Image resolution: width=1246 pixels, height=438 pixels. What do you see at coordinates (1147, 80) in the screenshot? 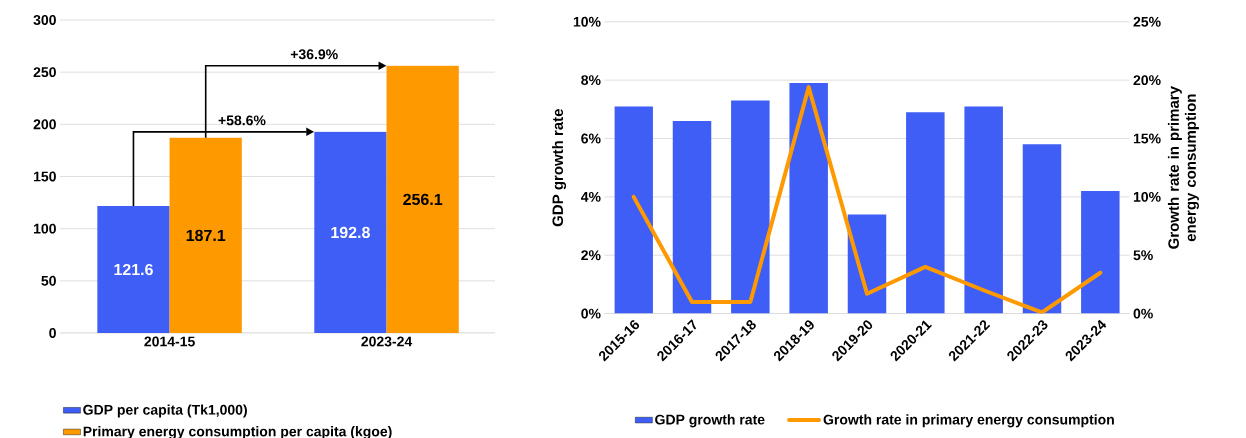
I see `y2-tick-label: 20%` at bounding box center [1147, 80].